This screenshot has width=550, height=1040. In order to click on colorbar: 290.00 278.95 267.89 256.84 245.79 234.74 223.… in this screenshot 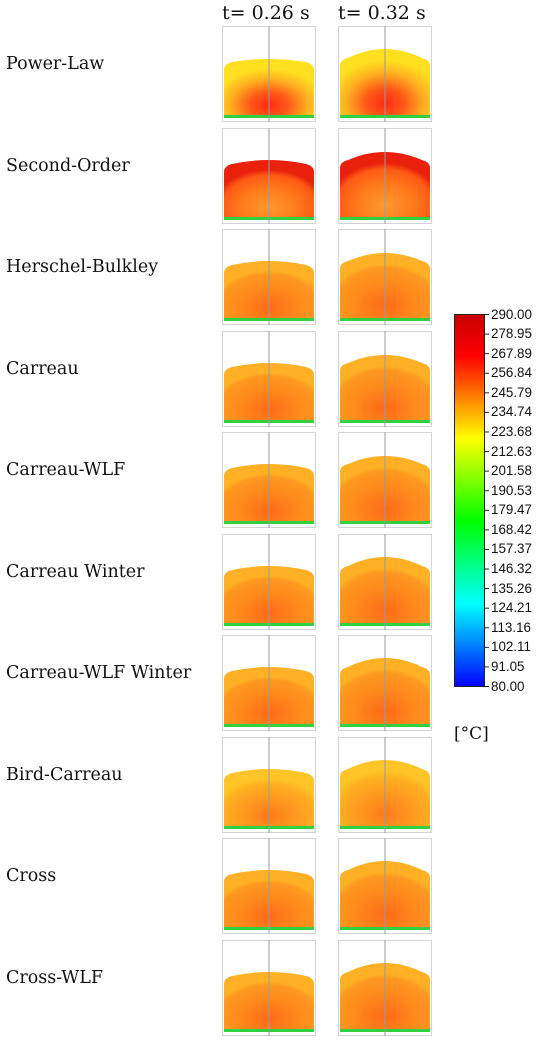, I will do `click(493, 525)`.